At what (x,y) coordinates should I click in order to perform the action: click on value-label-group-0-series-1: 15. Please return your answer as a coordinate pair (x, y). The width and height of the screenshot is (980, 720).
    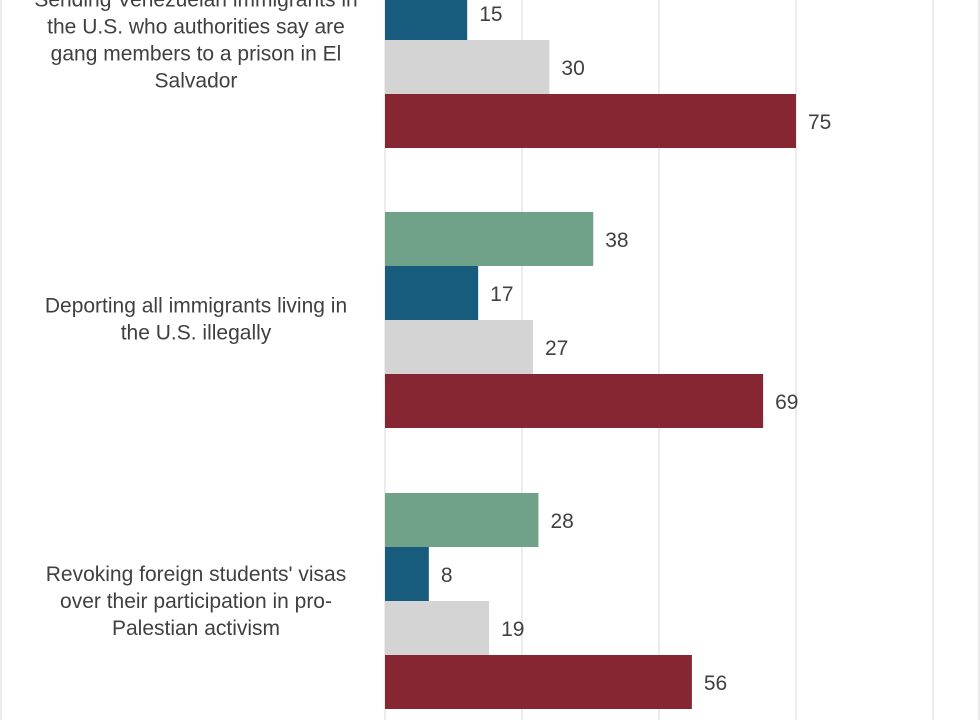
    Looking at the image, I should click on (490, 14).